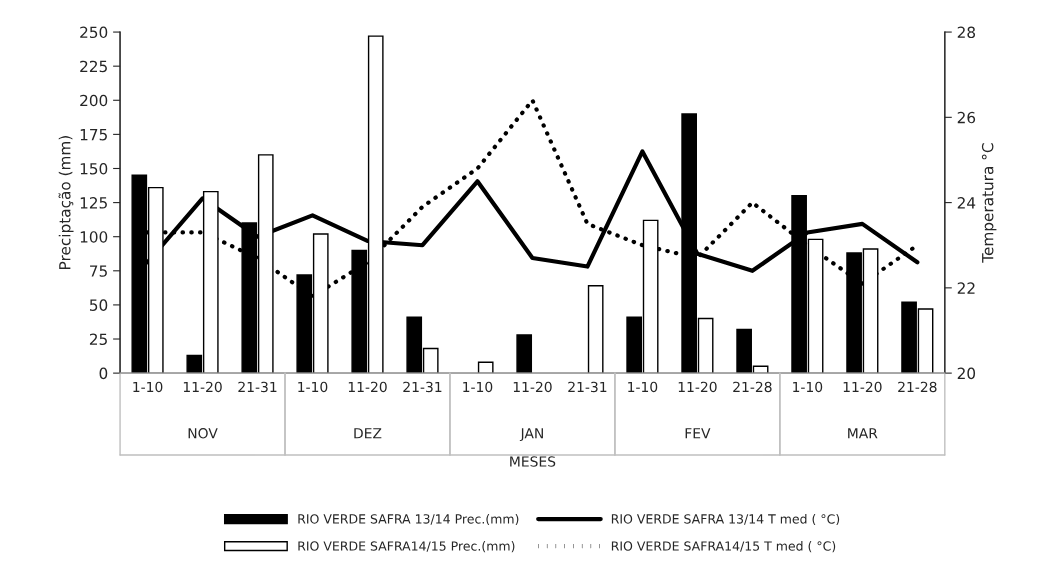  Describe the element at coordinates (66, 202) in the screenshot. I see `y-axis-title: Preciptação (mm)` at that location.